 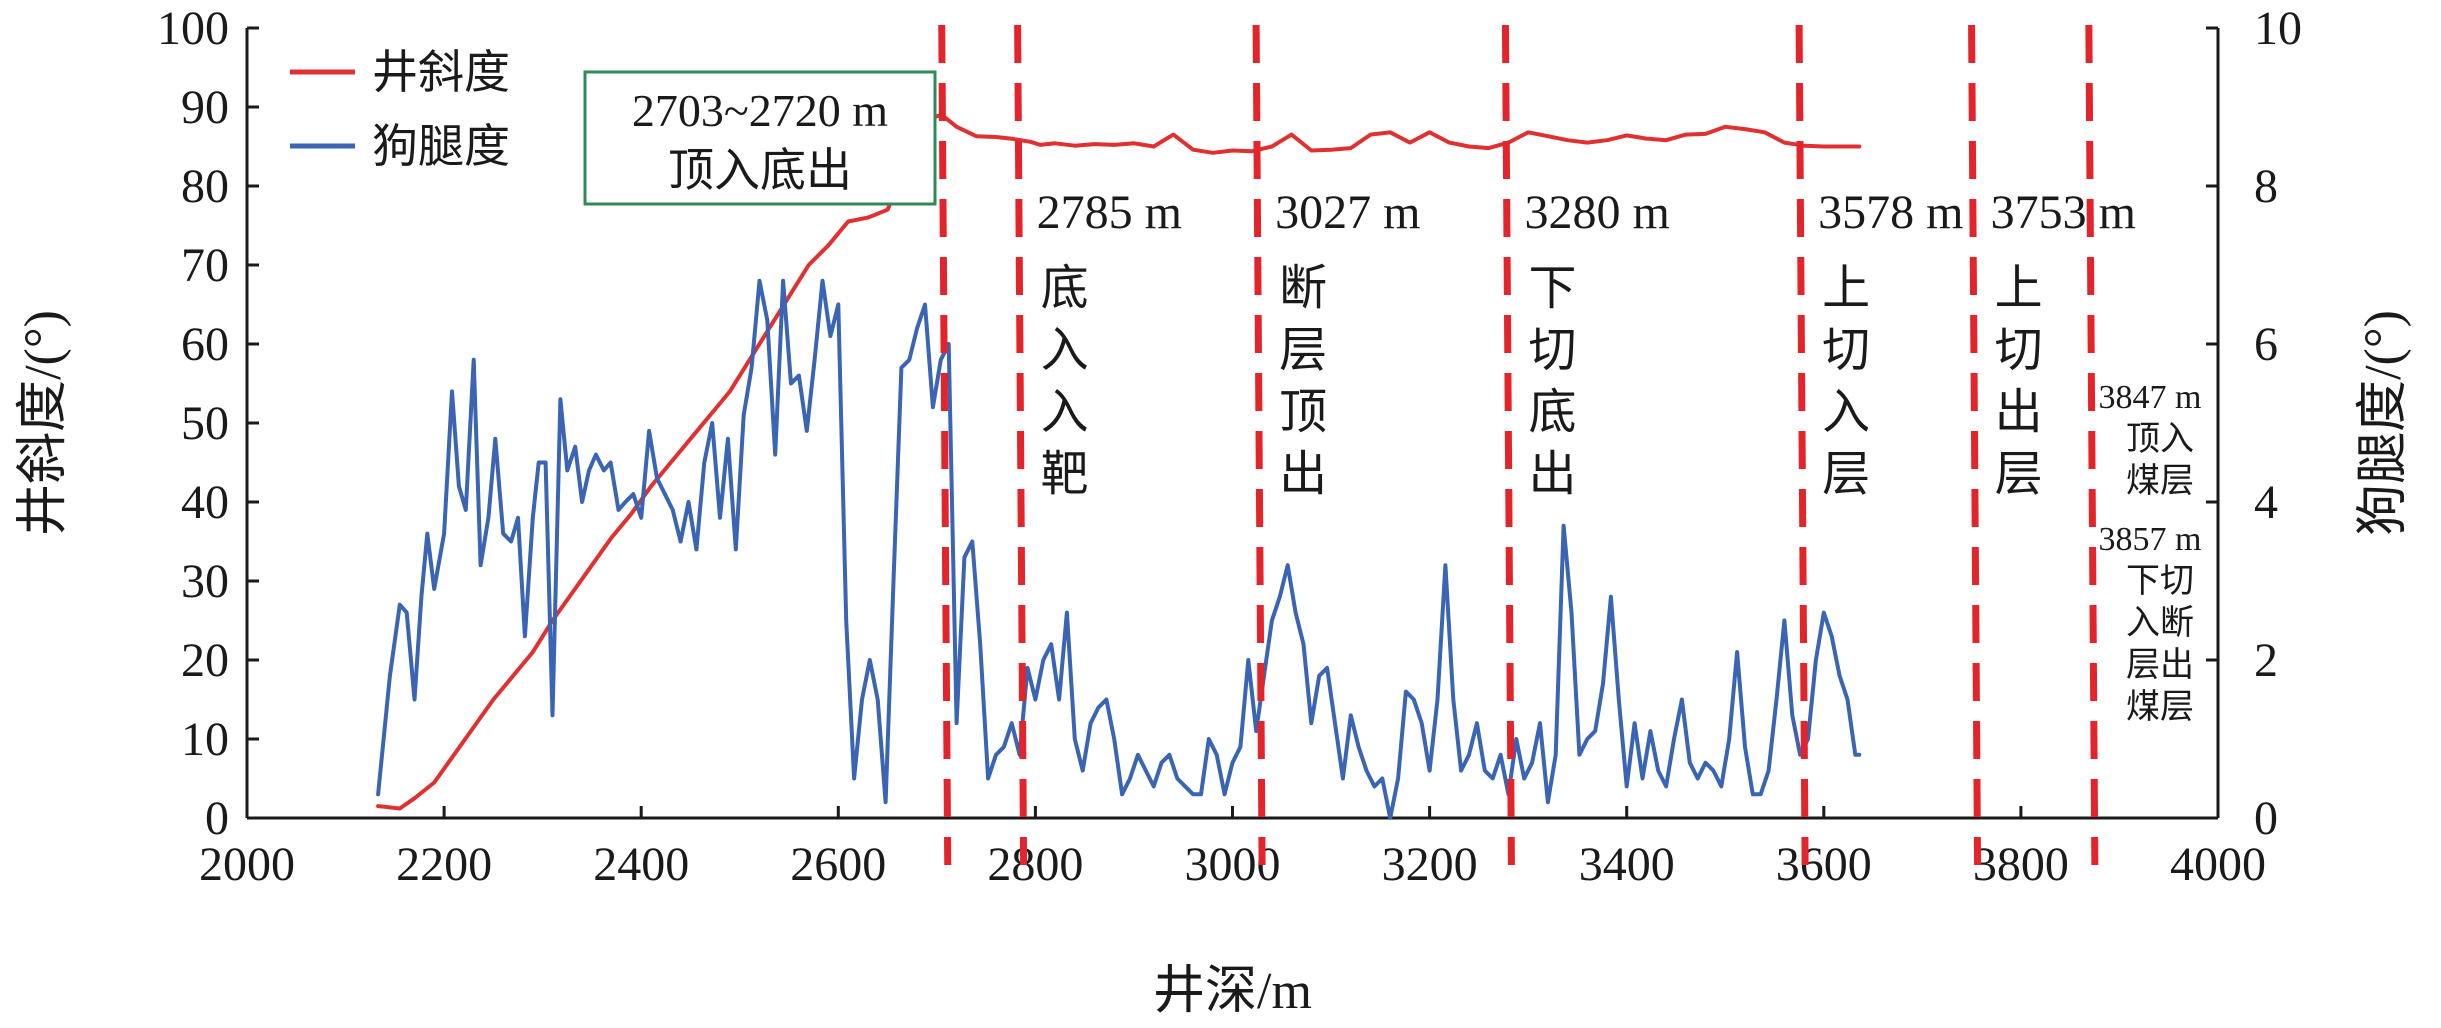 What do you see at coordinates (205, 660) in the screenshot?
I see `y-left-tick-label: 20` at bounding box center [205, 660].